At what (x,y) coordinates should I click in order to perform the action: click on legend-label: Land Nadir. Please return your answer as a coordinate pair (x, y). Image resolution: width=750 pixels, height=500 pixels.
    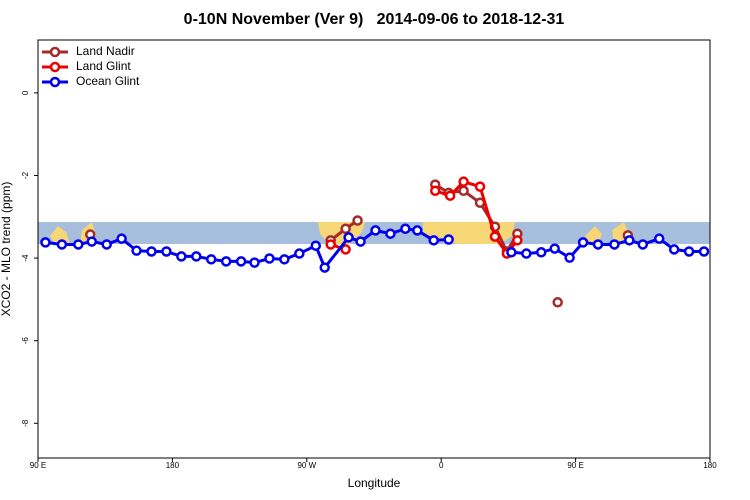
    Looking at the image, I should click on (105, 51).